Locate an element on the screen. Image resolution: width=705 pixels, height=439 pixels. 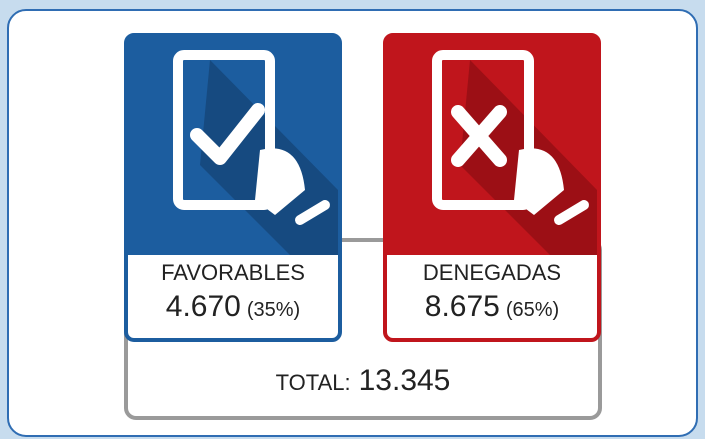
card-label: DENEGADAS is located at coordinates (492, 272).